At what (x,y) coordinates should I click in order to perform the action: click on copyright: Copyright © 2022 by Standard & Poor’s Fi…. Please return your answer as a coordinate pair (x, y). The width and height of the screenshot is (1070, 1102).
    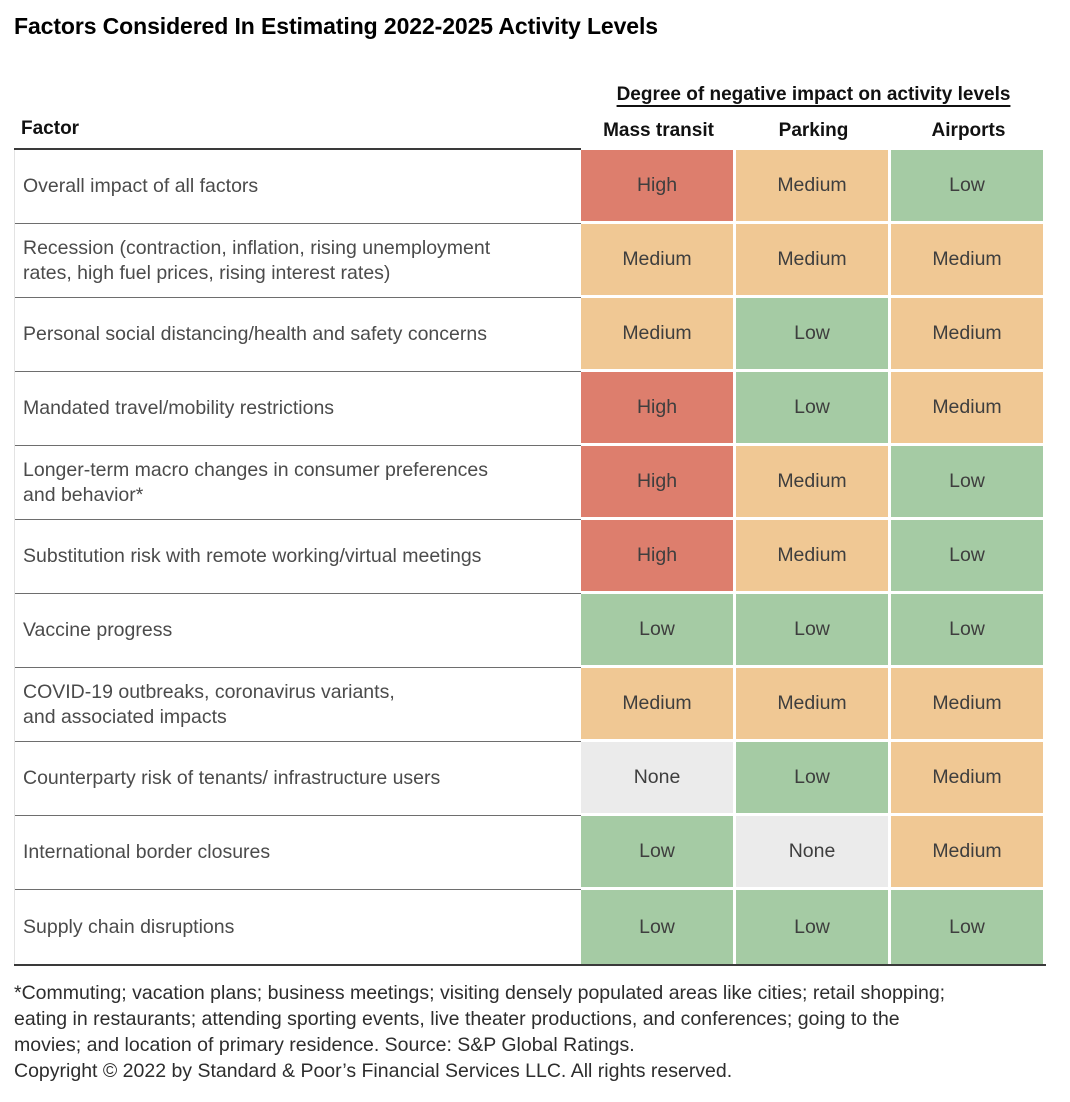
    Looking at the image, I should click on (373, 1071).